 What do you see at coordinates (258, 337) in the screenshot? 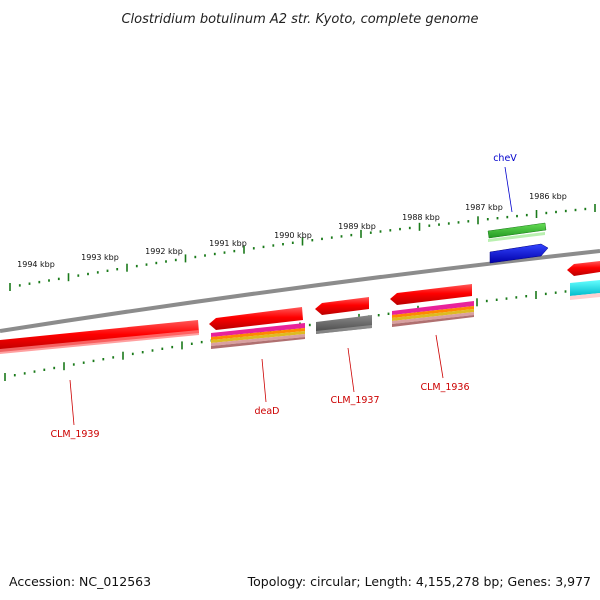
I see `dead-track-yellow` at bounding box center [258, 337].